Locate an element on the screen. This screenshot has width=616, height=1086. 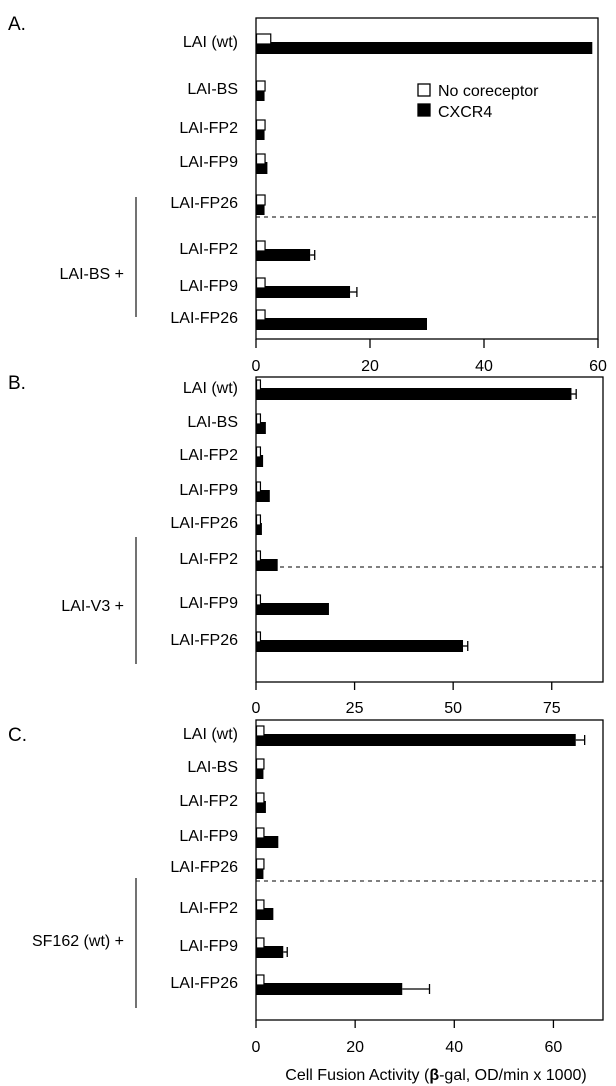
legend-label-no-coreceptor: No coreceptor is located at coordinates (488, 91).